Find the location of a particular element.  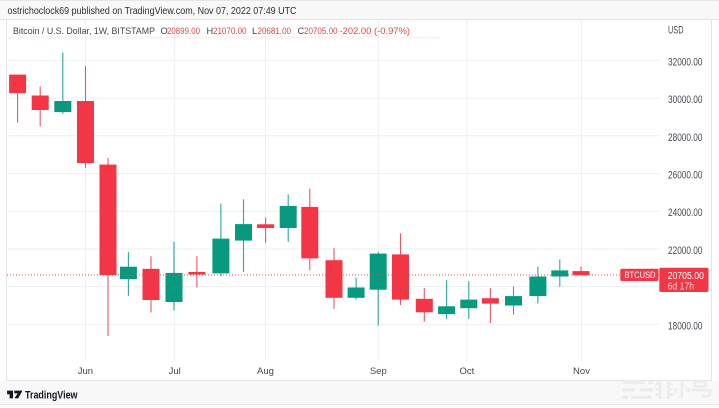

svg-text: BTCUSD is located at coordinates (640, 275).